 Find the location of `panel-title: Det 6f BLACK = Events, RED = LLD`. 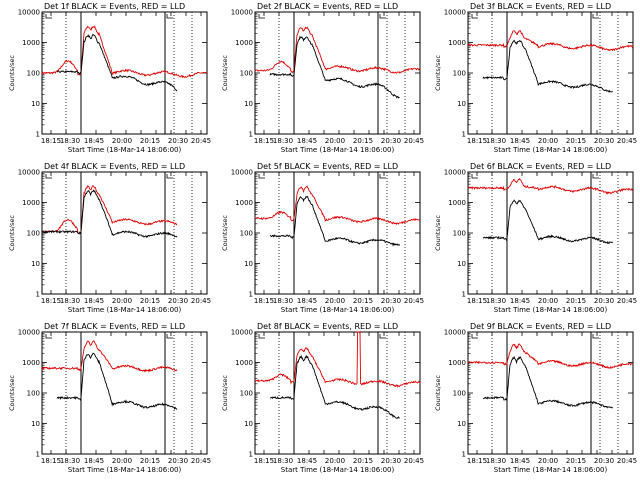

panel-title: Det 6f BLACK = Events, RED = LLD is located at coordinates (540, 166).